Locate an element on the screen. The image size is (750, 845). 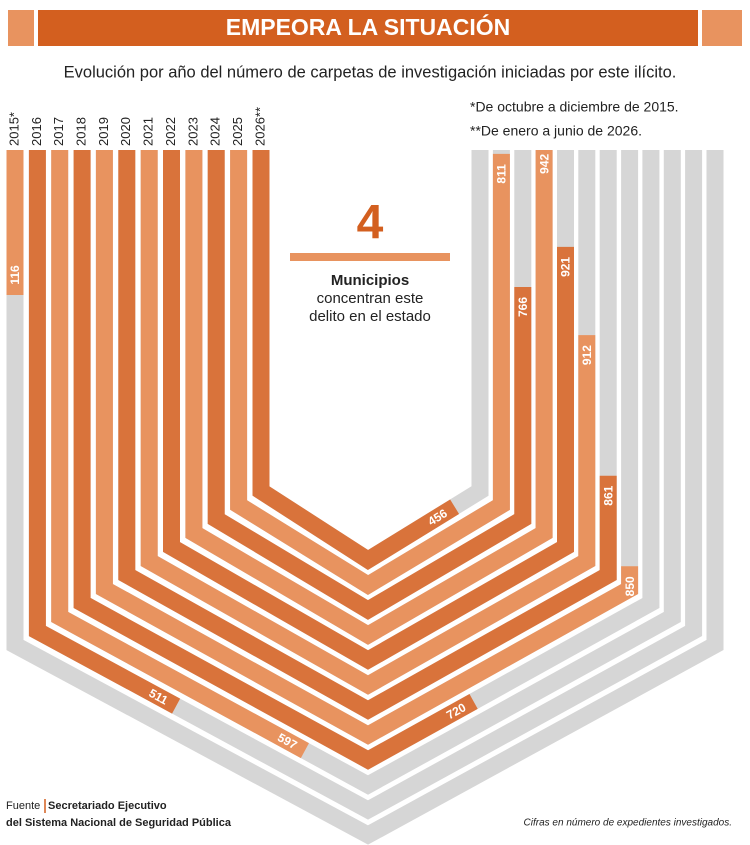
category-label: 2025 is located at coordinates (237, 131).